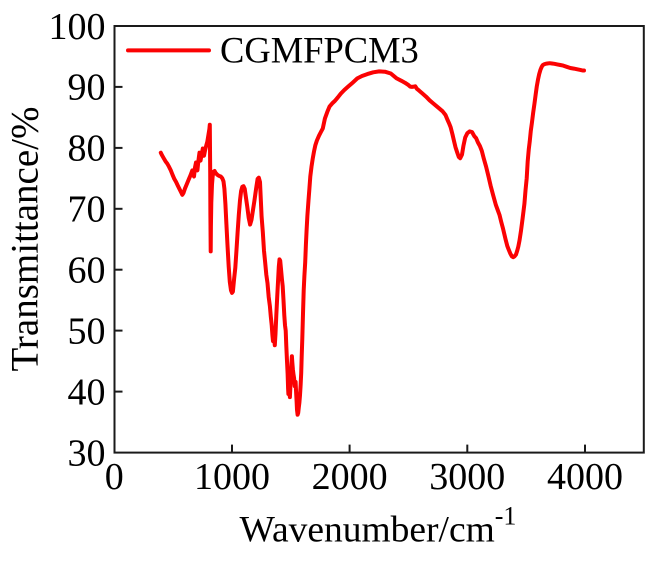 The height and width of the screenshot is (561, 669). I want to click on svg-text: 4000, so click(585, 477).